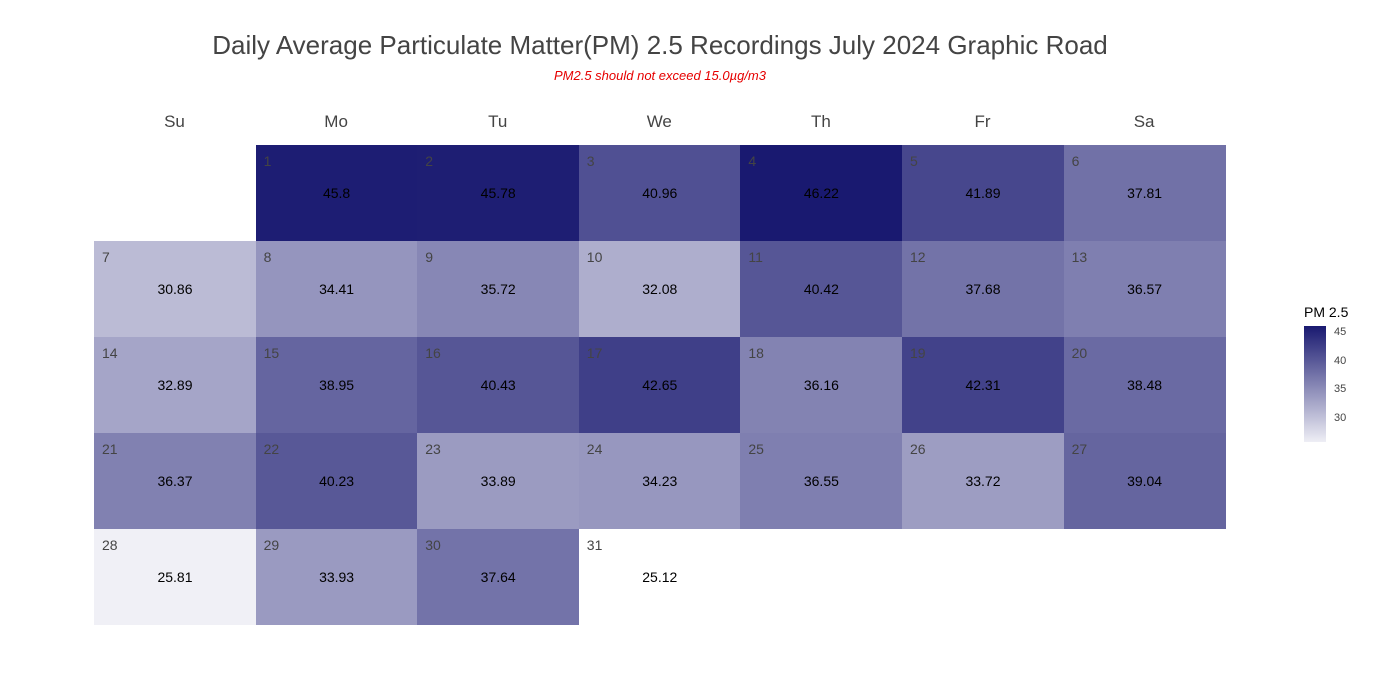  I want to click on cell-value-label: 34.23, so click(660, 481).